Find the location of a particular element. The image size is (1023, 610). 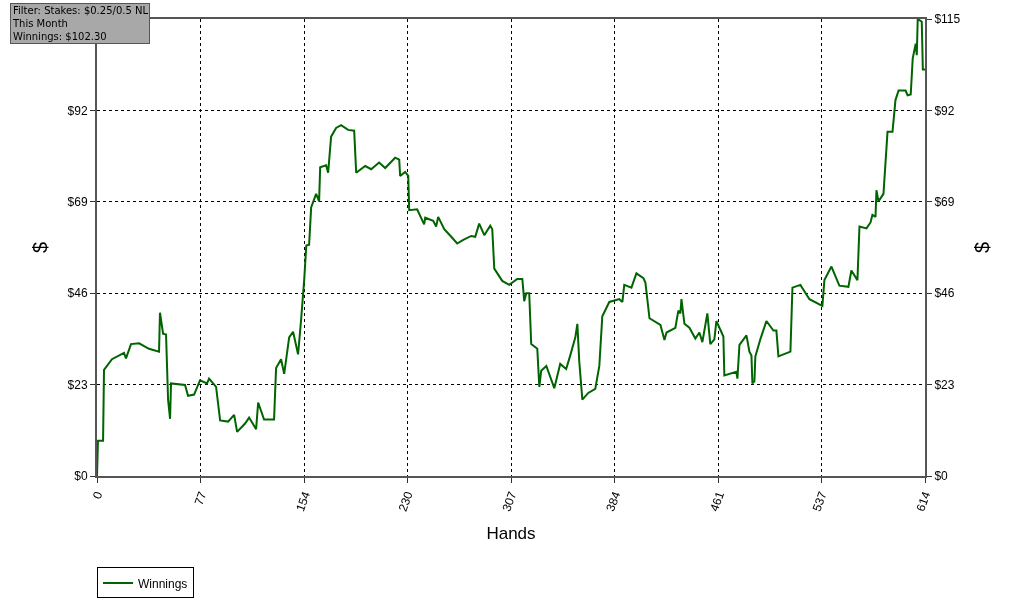

x-tick-label: 77 is located at coordinates (200, 498).